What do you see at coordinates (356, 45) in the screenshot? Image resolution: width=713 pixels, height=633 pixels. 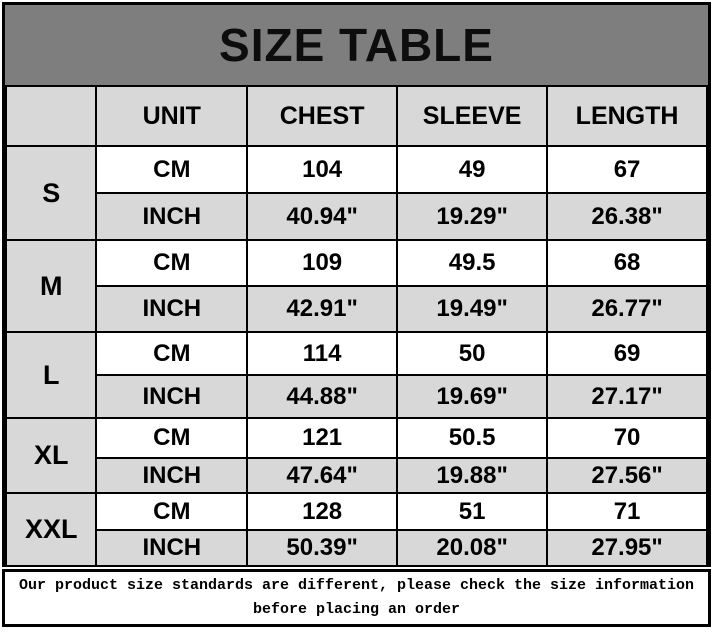 I see `page-title: SIZE TABLE` at bounding box center [356, 45].